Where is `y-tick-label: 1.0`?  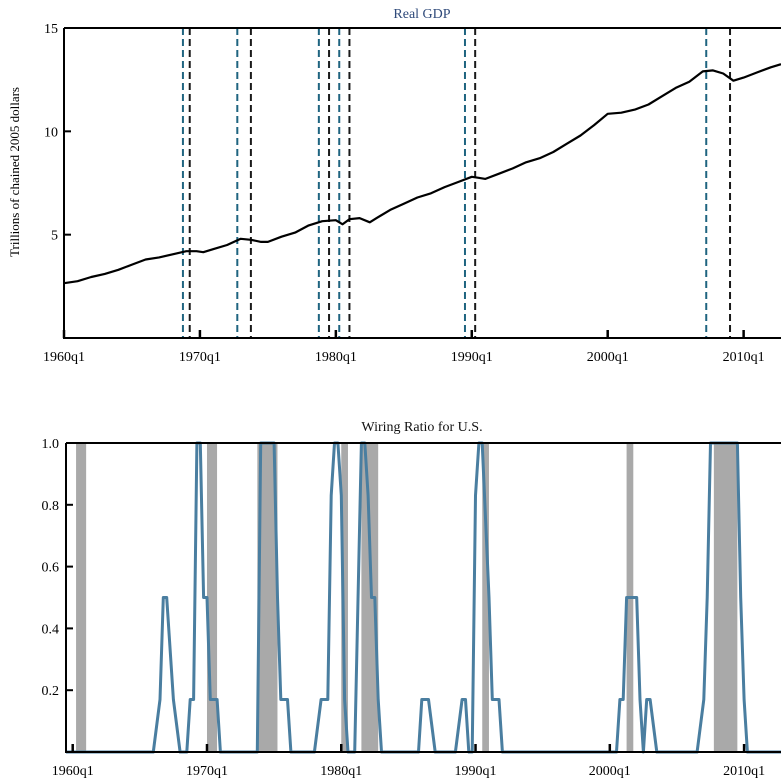 y-tick-label: 1.0 is located at coordinates (51, 444).